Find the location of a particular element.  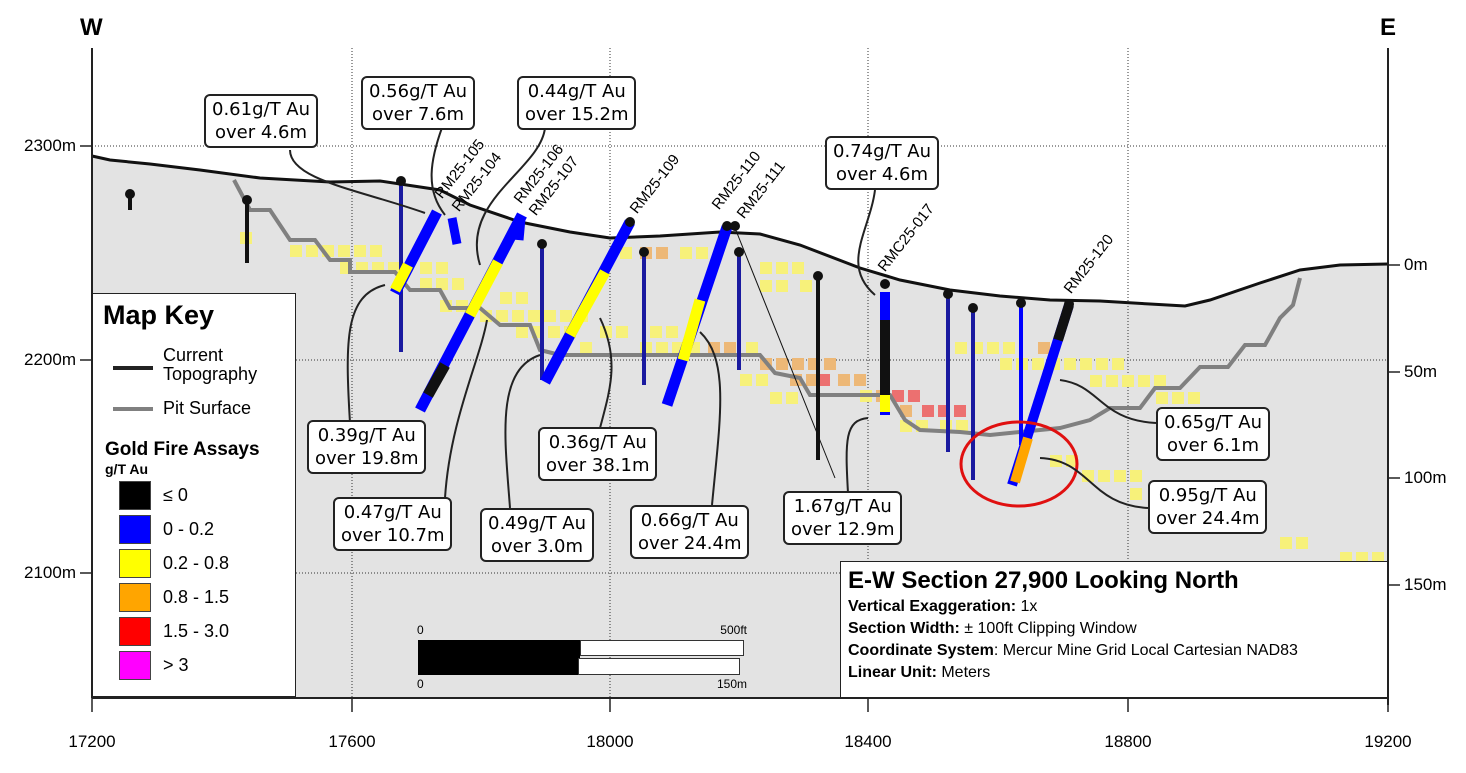

assay-callout: 1.67g/T Au over 12.9m is located at coordinates (843, 518).